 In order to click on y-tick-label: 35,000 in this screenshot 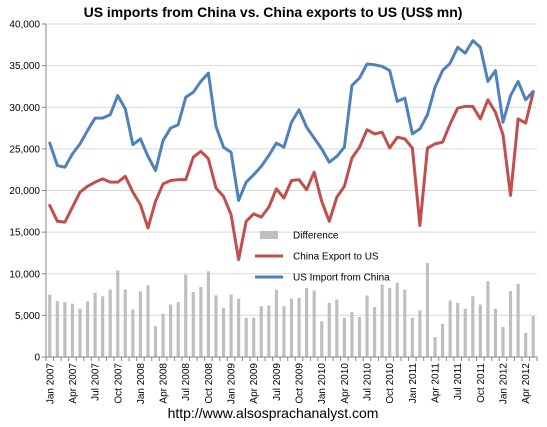, I will do `click(24, 66)`.